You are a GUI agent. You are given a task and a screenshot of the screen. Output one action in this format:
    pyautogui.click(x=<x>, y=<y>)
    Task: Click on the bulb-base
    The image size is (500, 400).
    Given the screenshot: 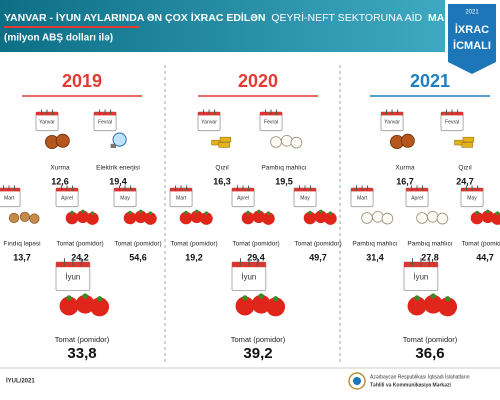 What is the action you would take?
    pyautogui.click(x=113, y=145)
    